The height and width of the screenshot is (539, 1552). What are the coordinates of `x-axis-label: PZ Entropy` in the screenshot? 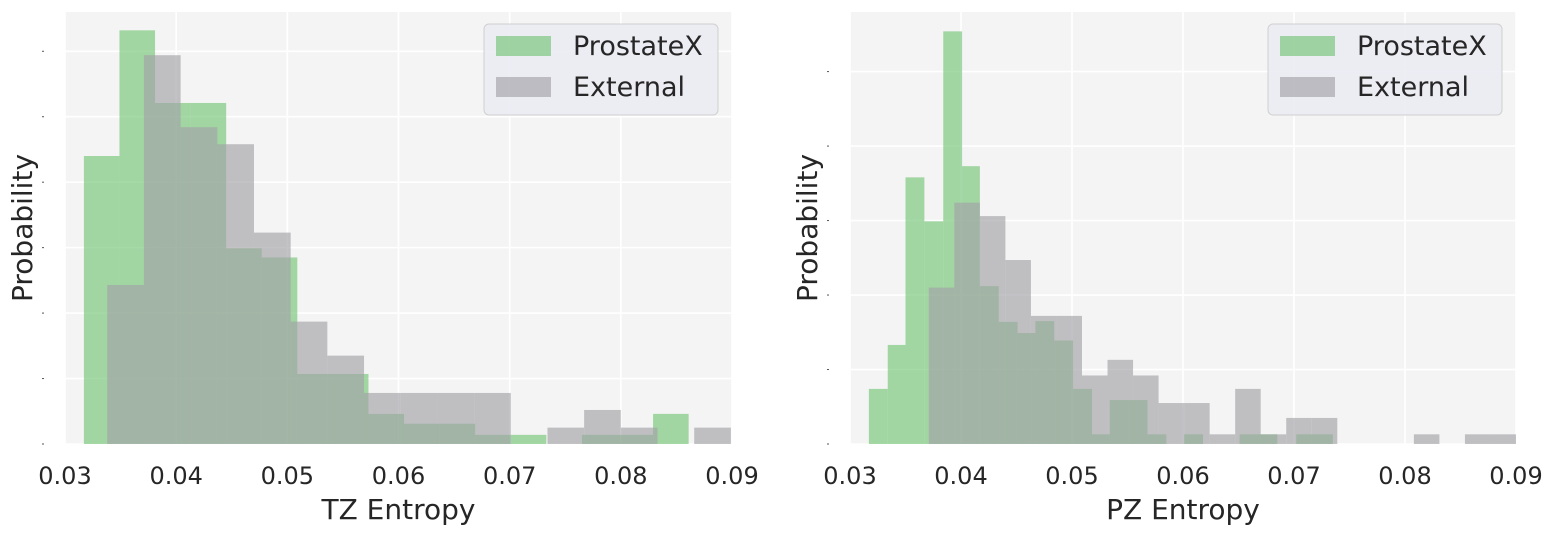 It's located at (1183, 509).